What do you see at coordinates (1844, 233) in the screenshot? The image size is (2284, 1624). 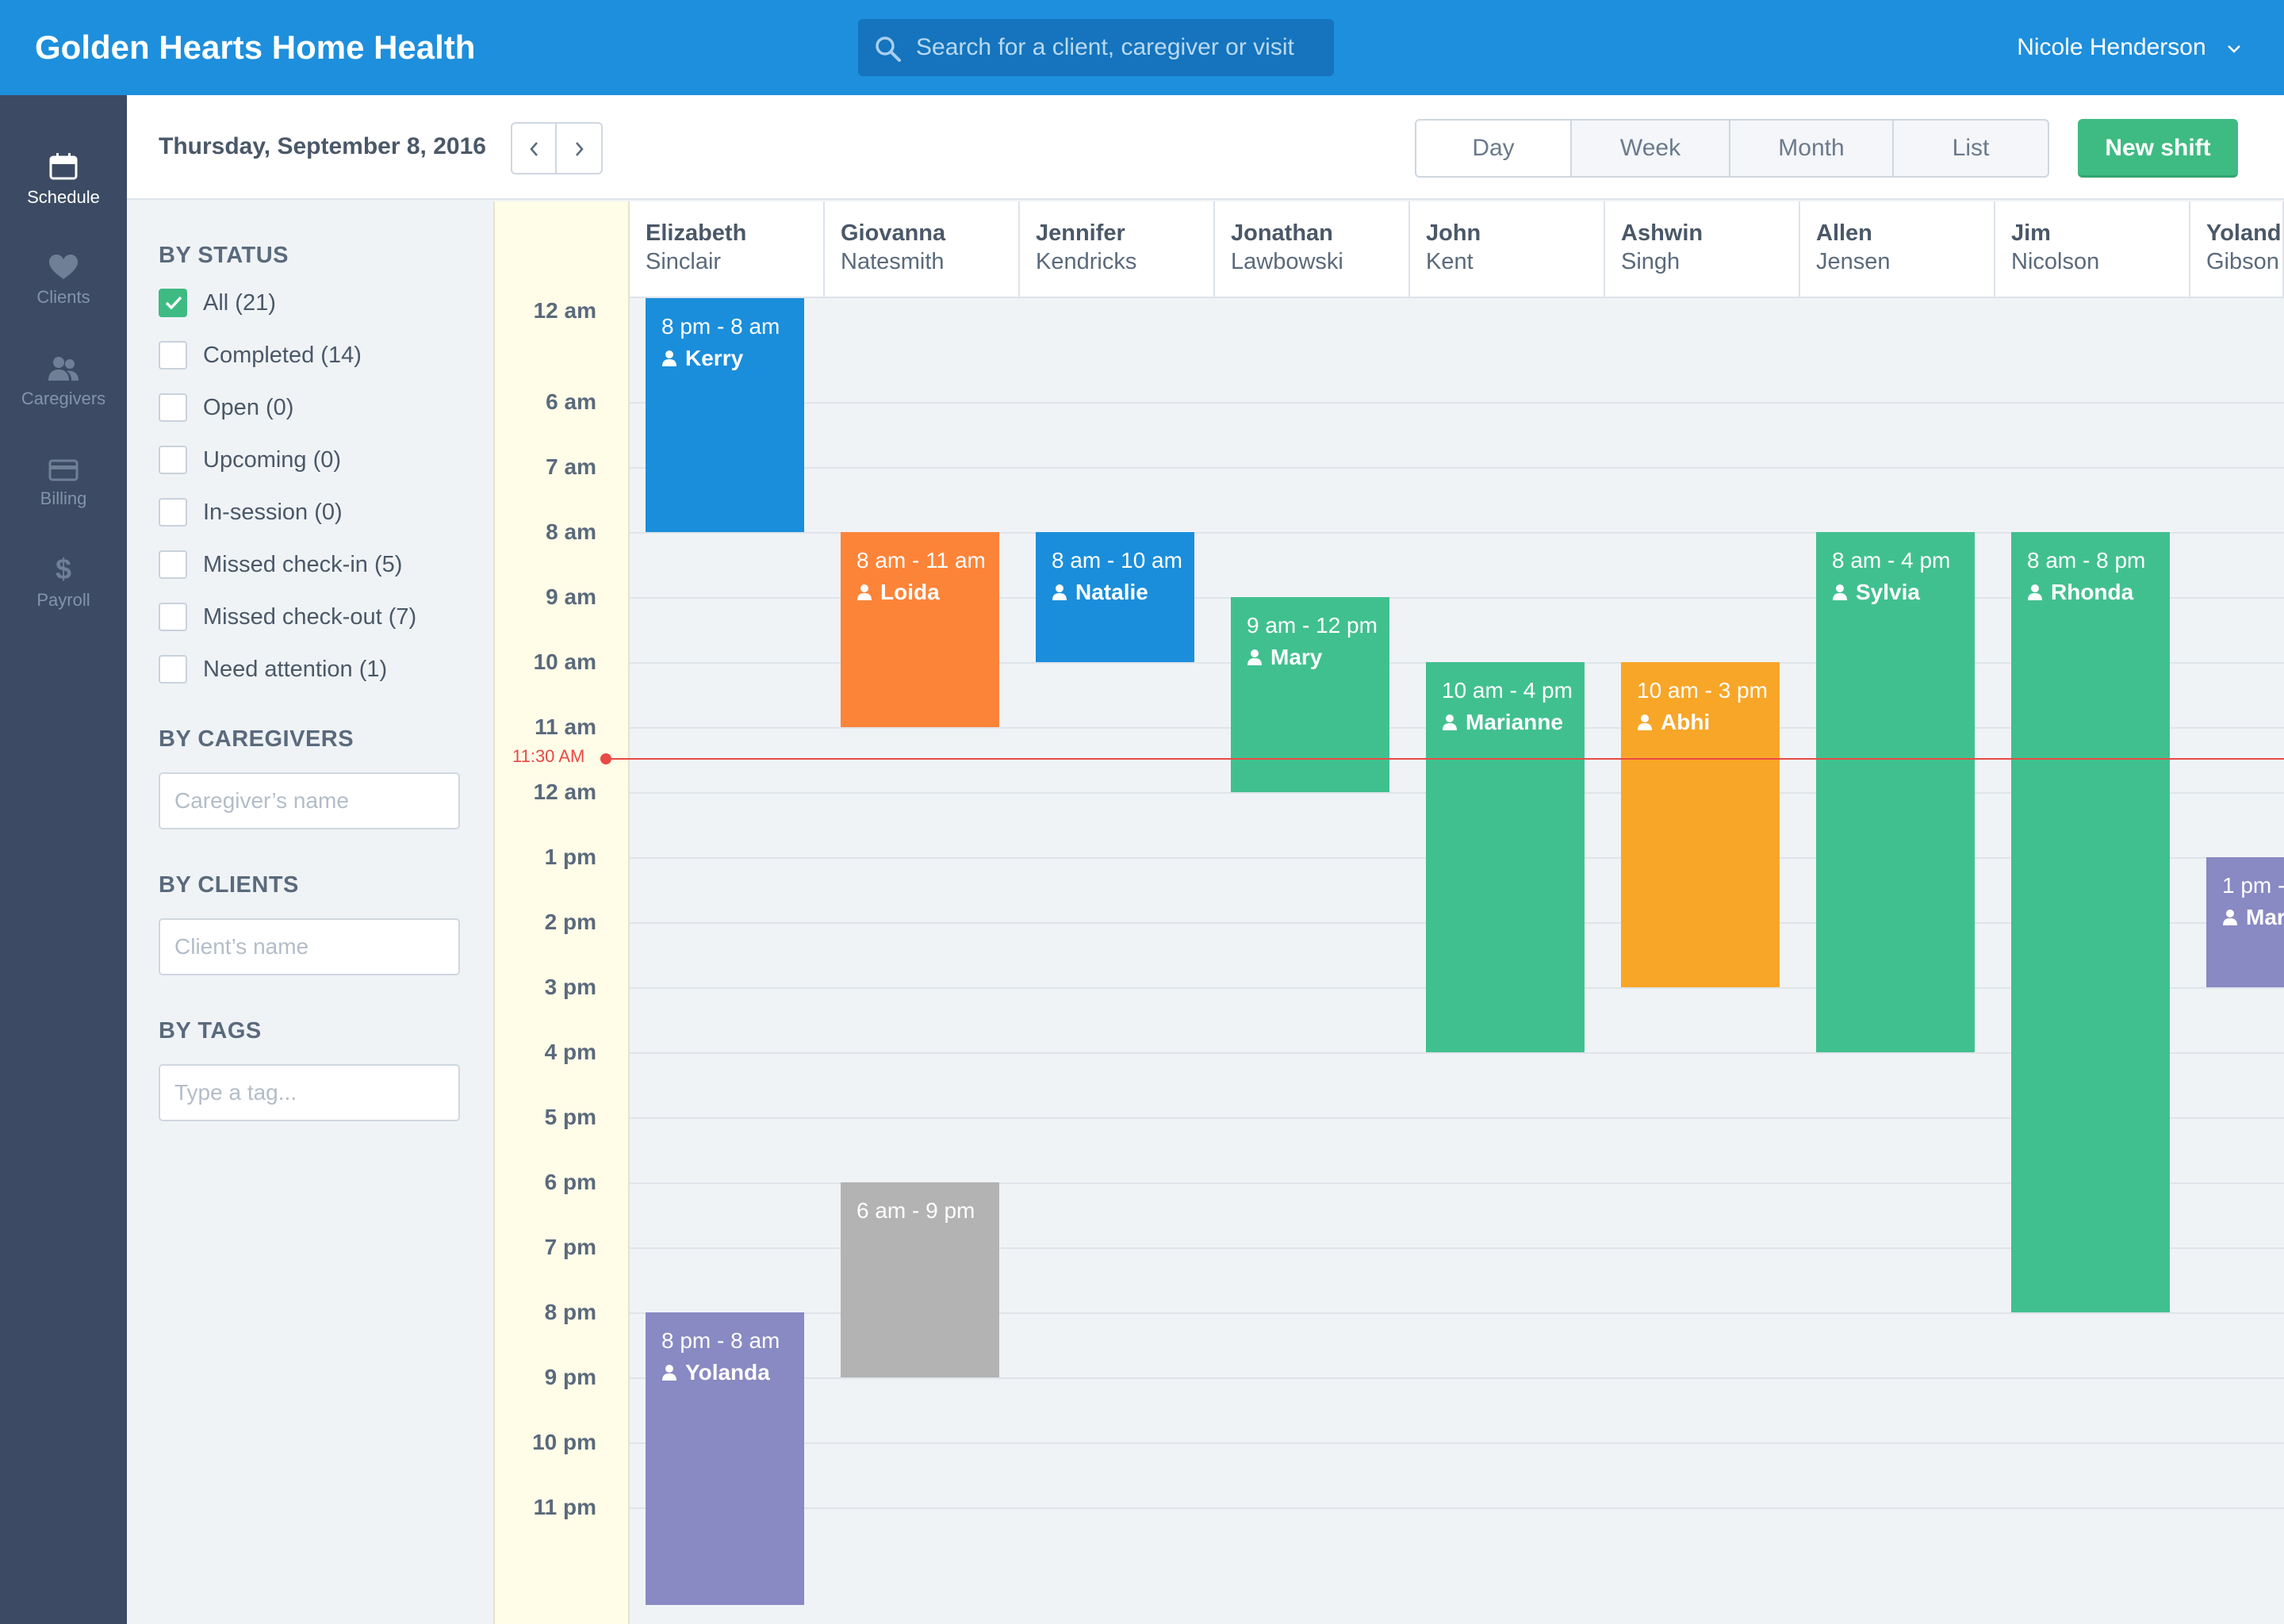 I see `caregiver-first-name: Allen` at bounding box center [1844, 233].